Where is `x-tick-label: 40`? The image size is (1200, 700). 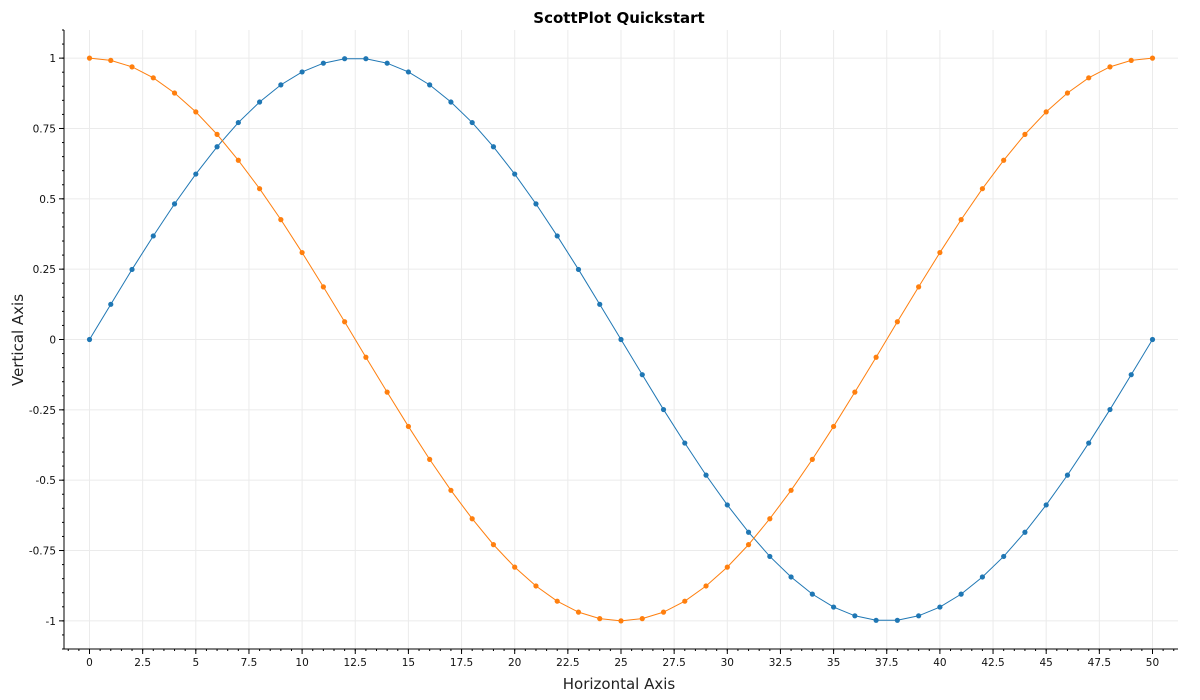
x-tick-label: 40 is located at coordinates (939, 663).